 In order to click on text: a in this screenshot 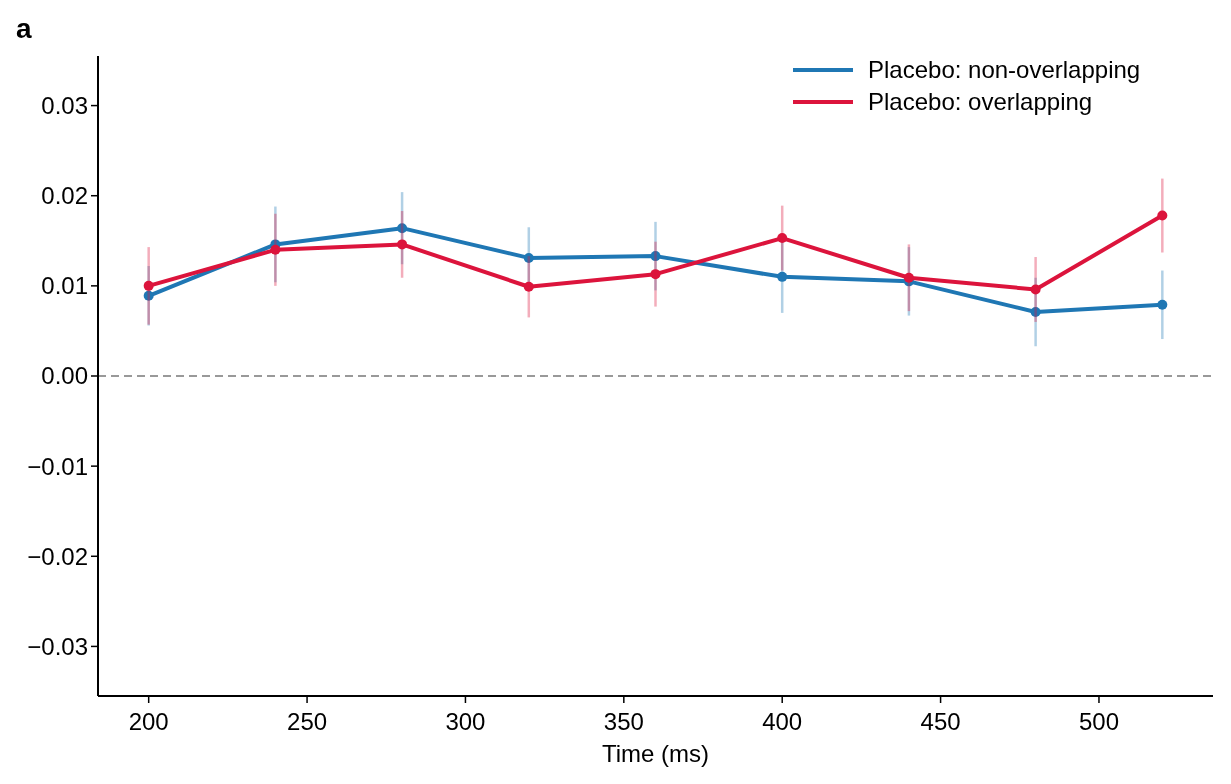, I will do `click(24, 28)`.